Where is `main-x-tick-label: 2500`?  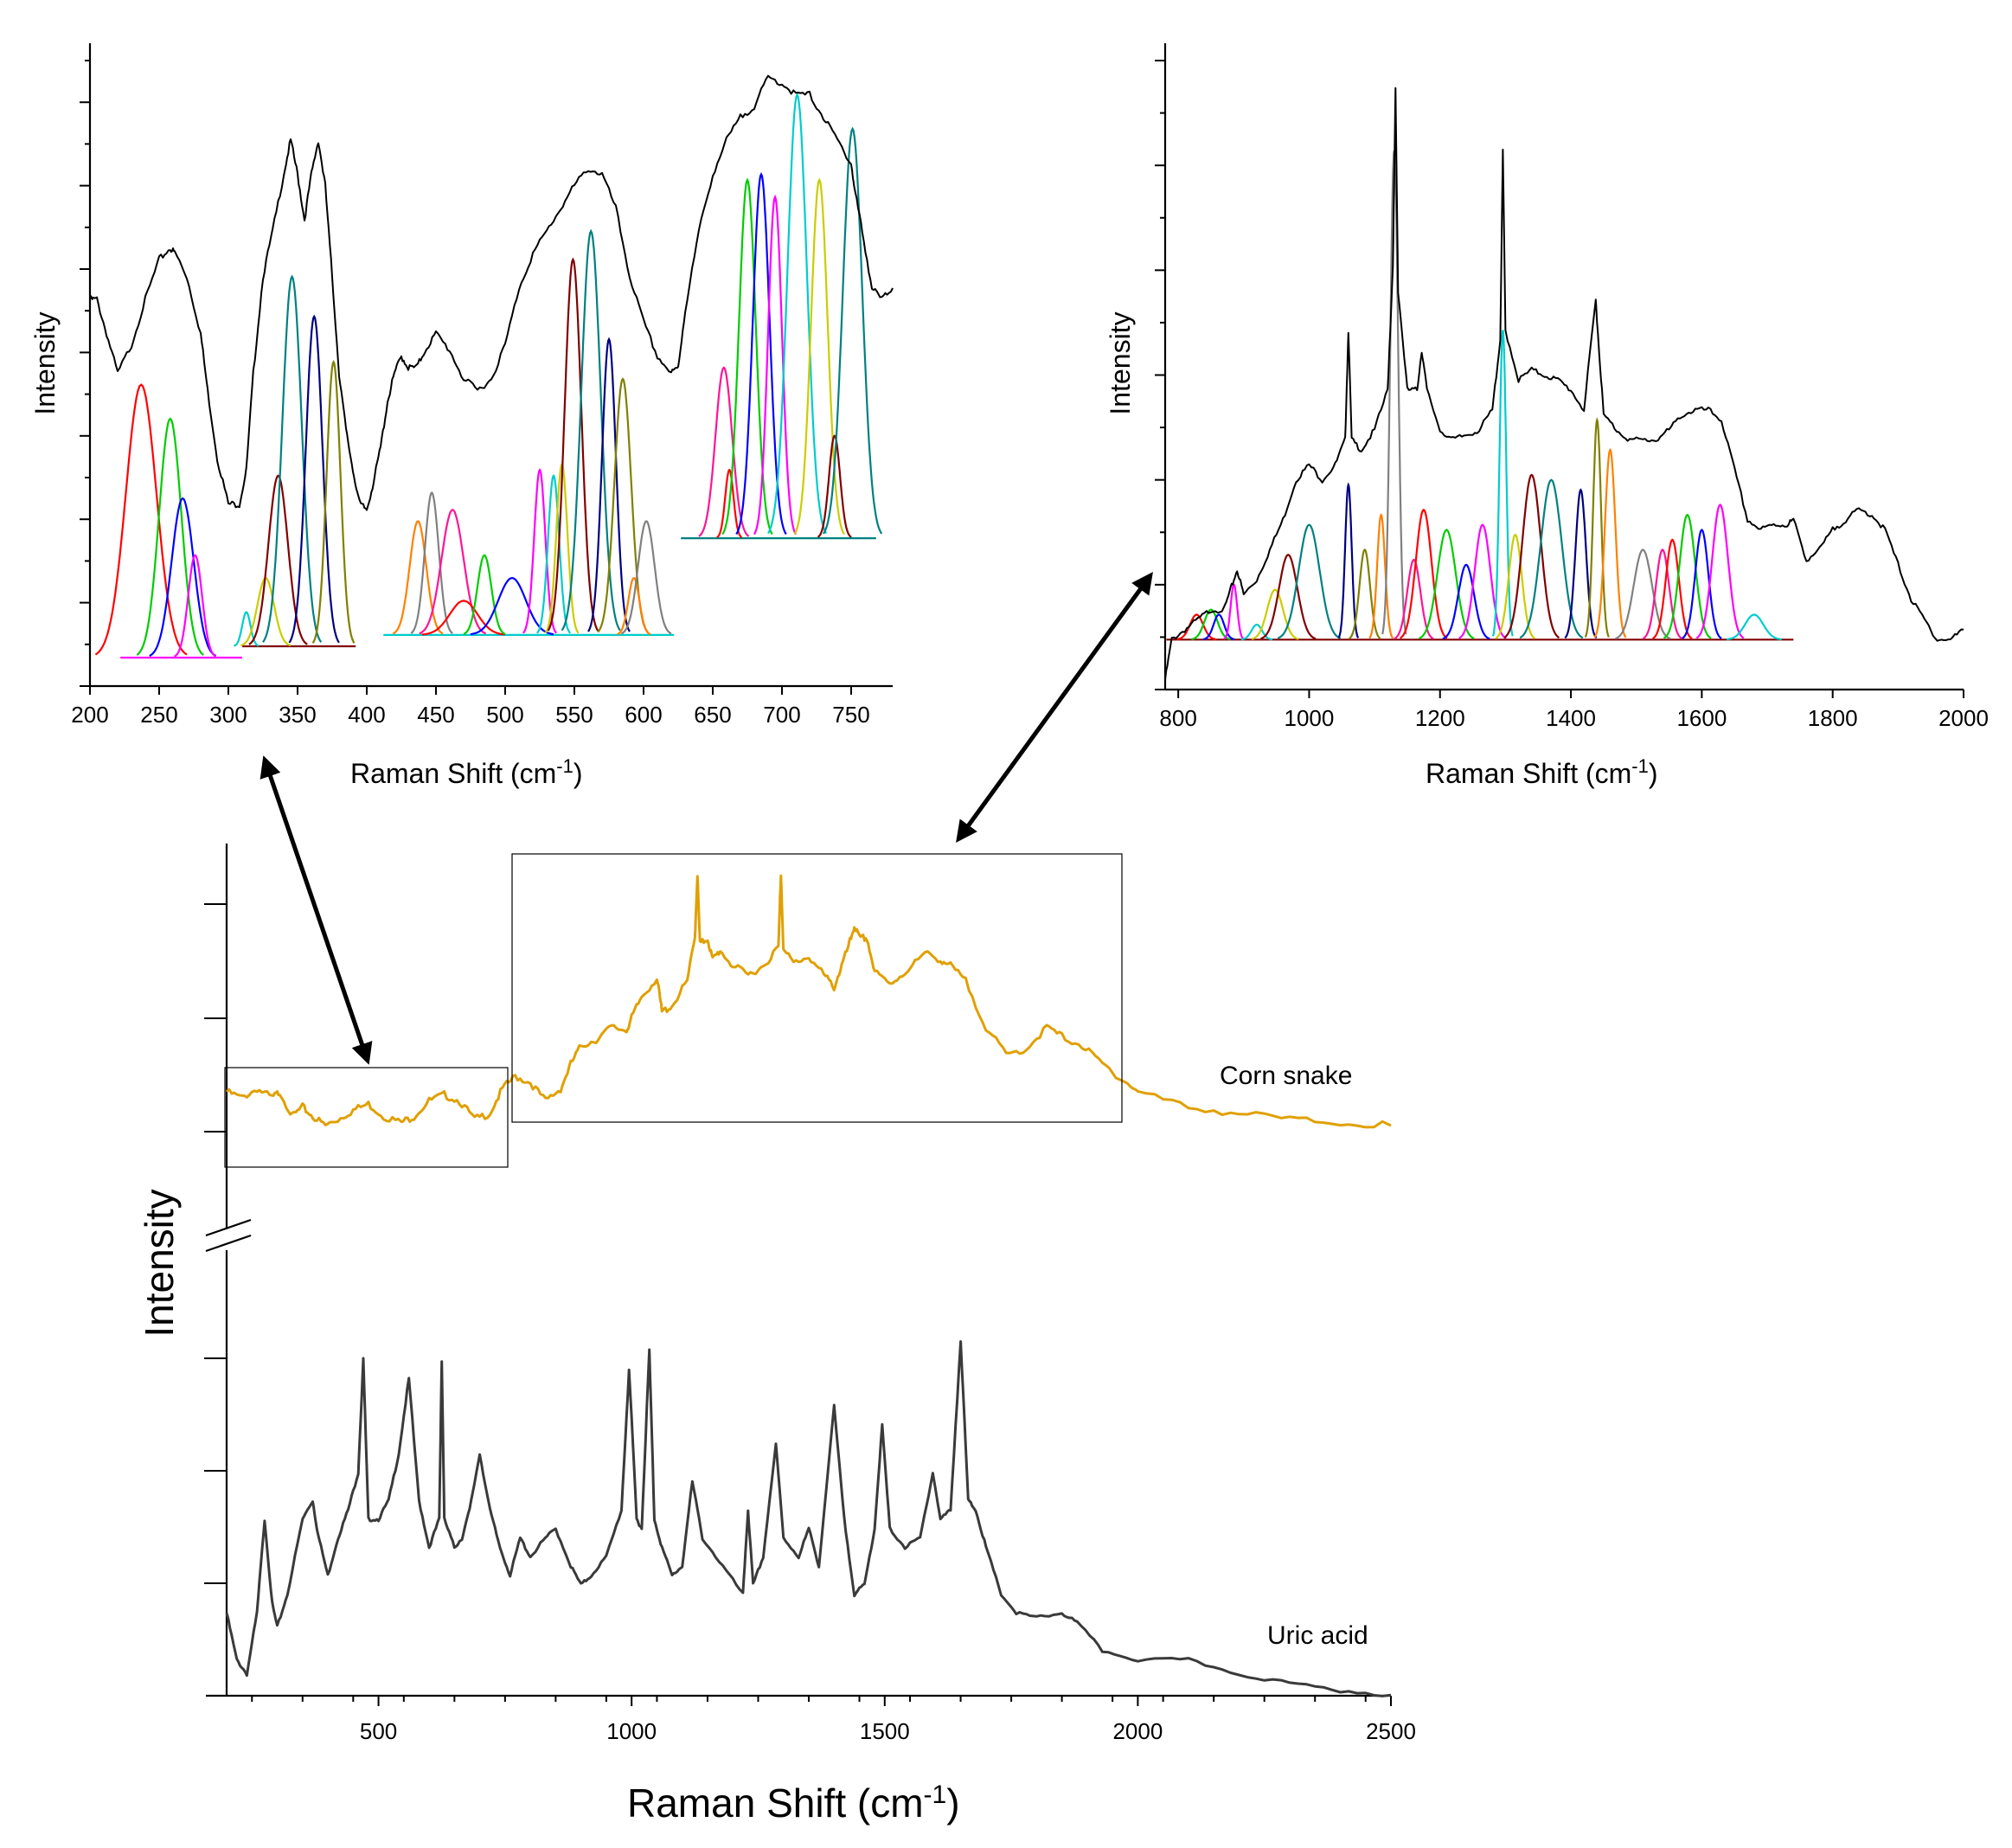 main-x-tick-label: 2500 is located at coordinates (1391, 1731).